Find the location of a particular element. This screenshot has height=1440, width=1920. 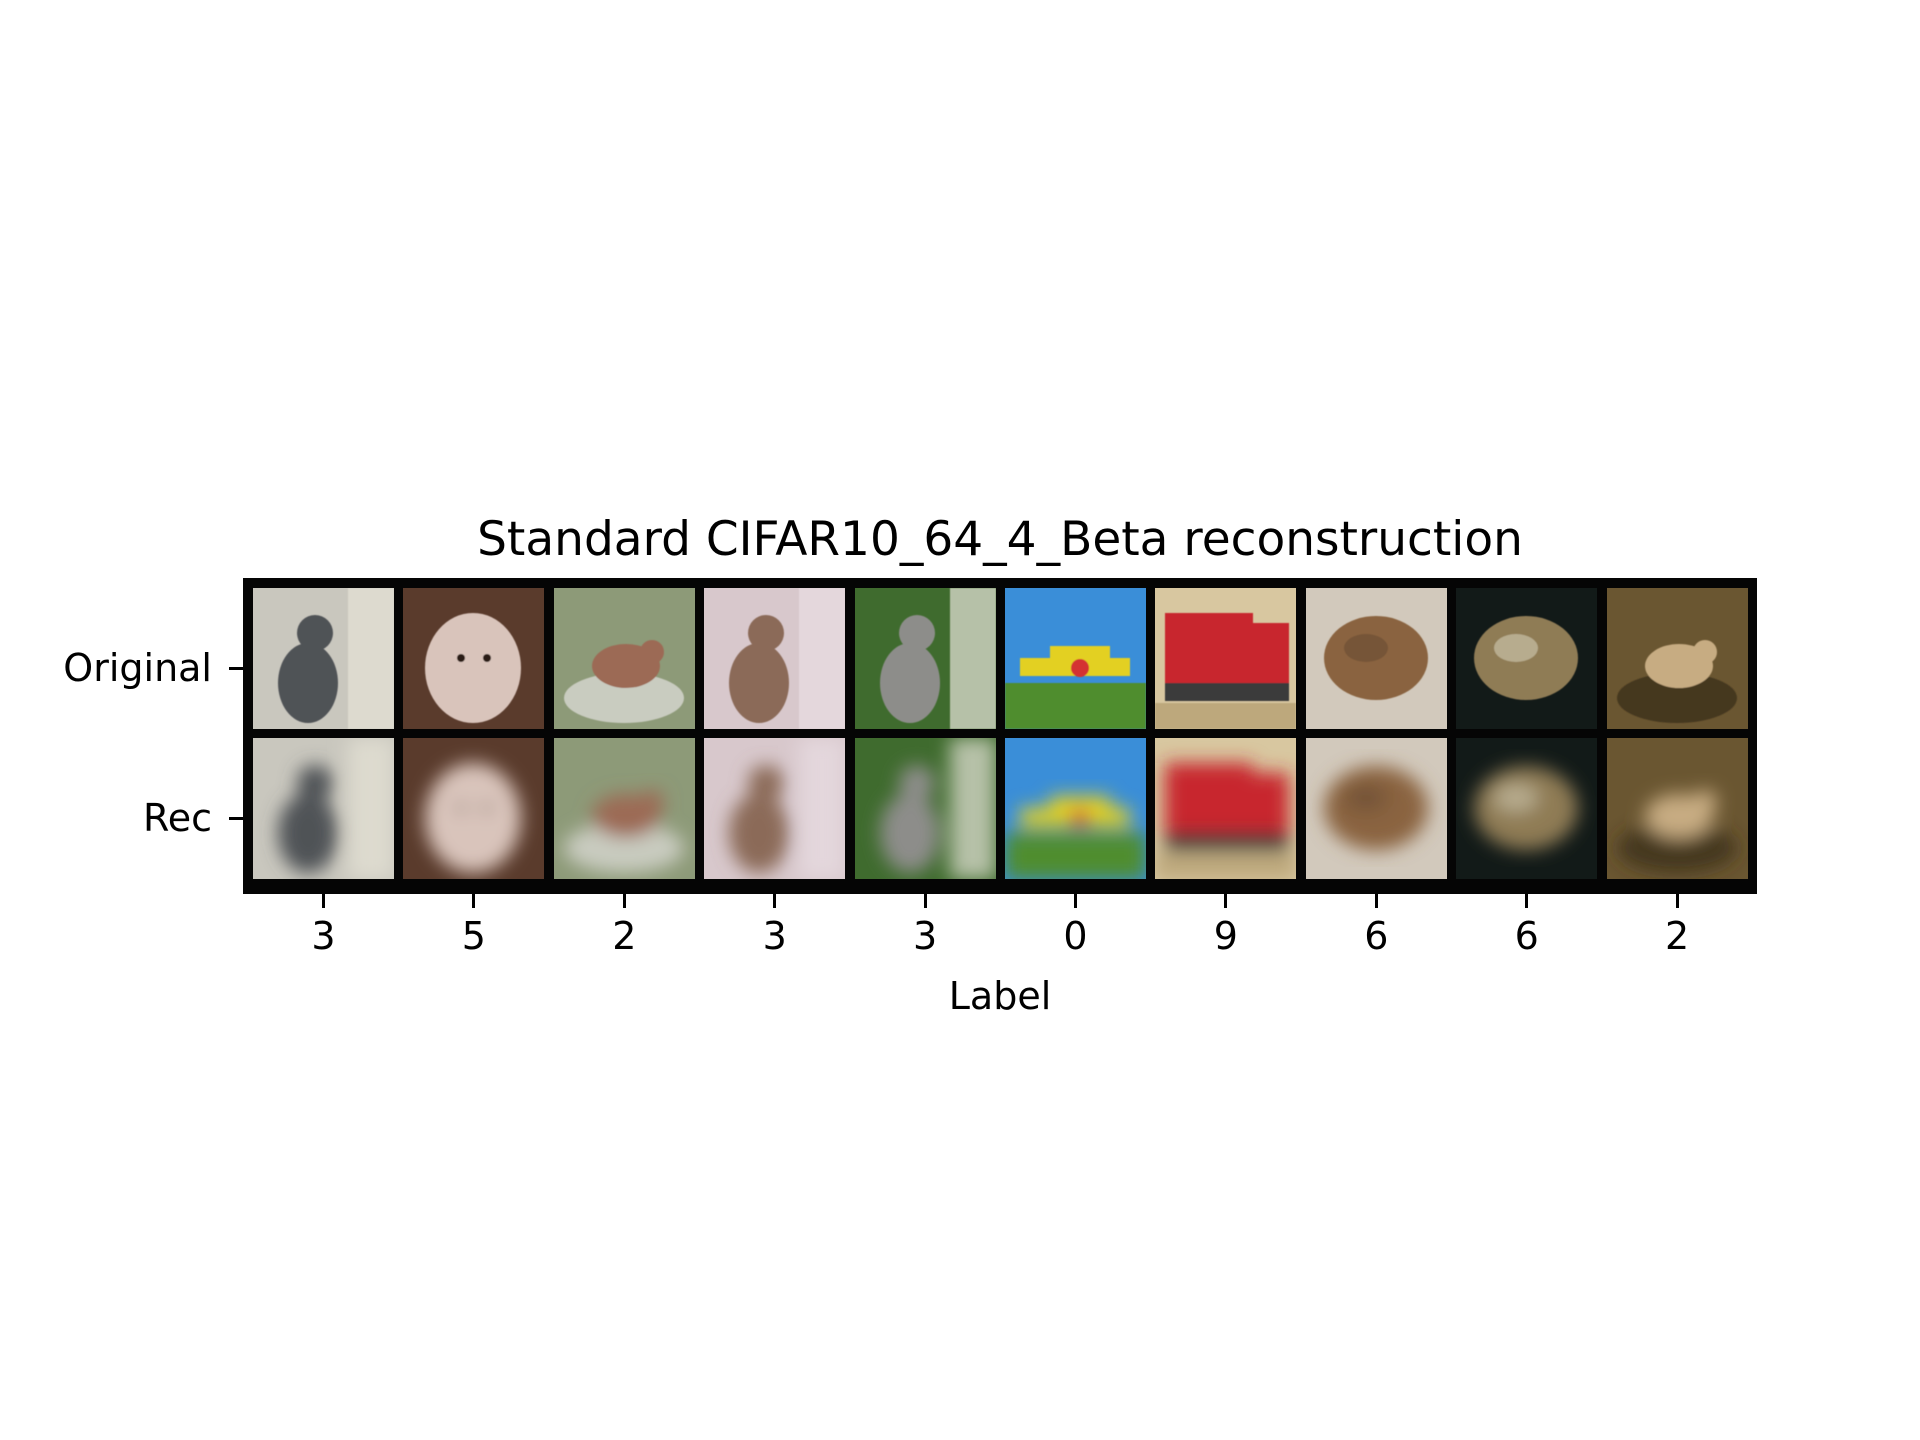

x-tick-label: 9 is located at coordinates (1225, 936).